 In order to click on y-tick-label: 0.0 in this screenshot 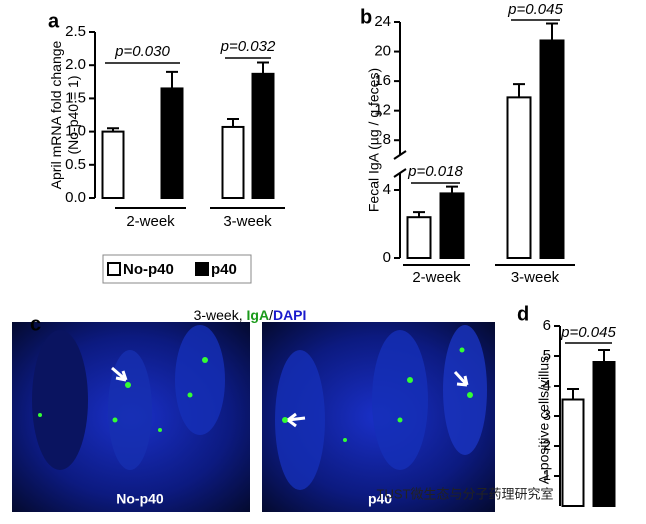, I will do `click(75, 197)`.